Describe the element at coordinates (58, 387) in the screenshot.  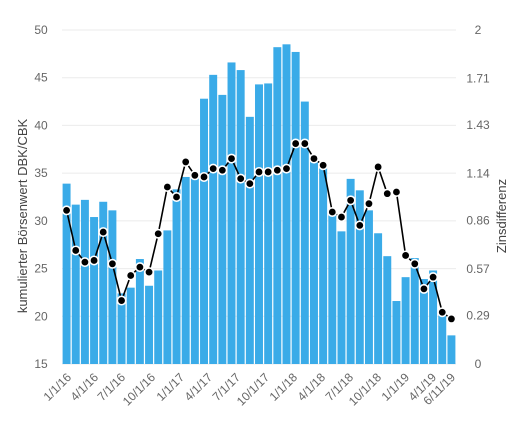
I see `x-tick-label: 1/1/16` at that location.